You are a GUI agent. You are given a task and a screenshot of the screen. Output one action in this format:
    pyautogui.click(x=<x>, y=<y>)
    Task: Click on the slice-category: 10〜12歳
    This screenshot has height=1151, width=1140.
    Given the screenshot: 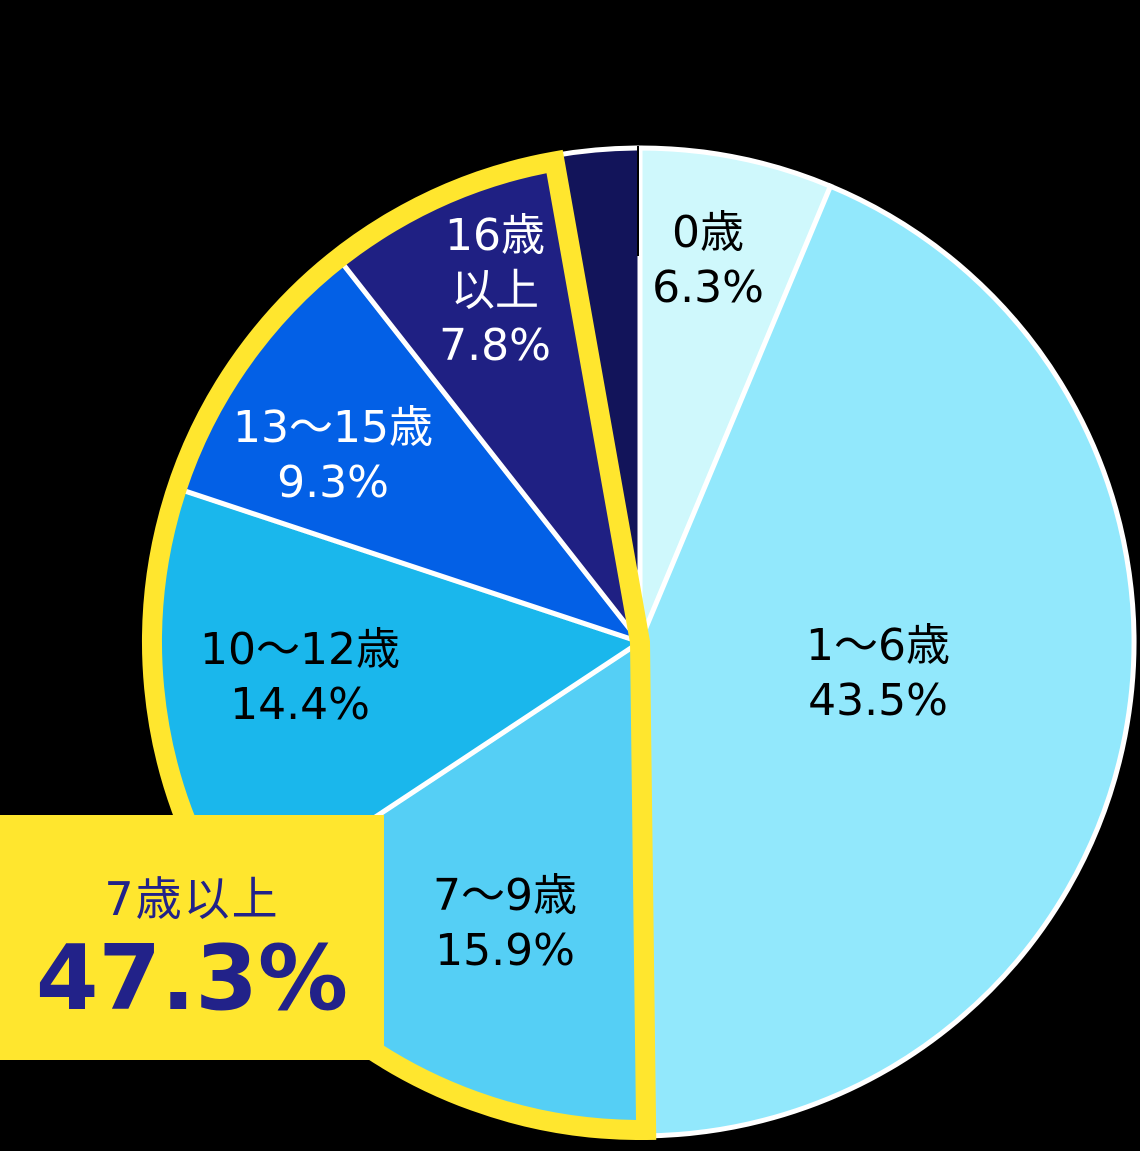 What is the action you would take?
    pyautogui.click(x=300, y=649)
    